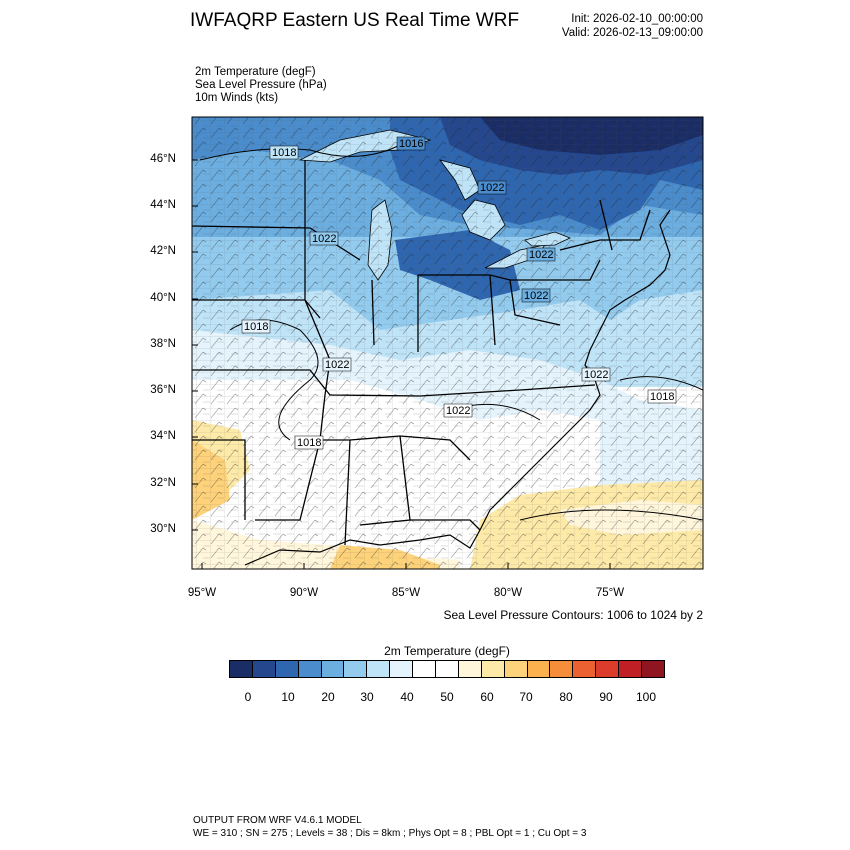  Describe the element at coordinates (646, 697) in the screenshot. I see `colorbar-label: 100` at that location.